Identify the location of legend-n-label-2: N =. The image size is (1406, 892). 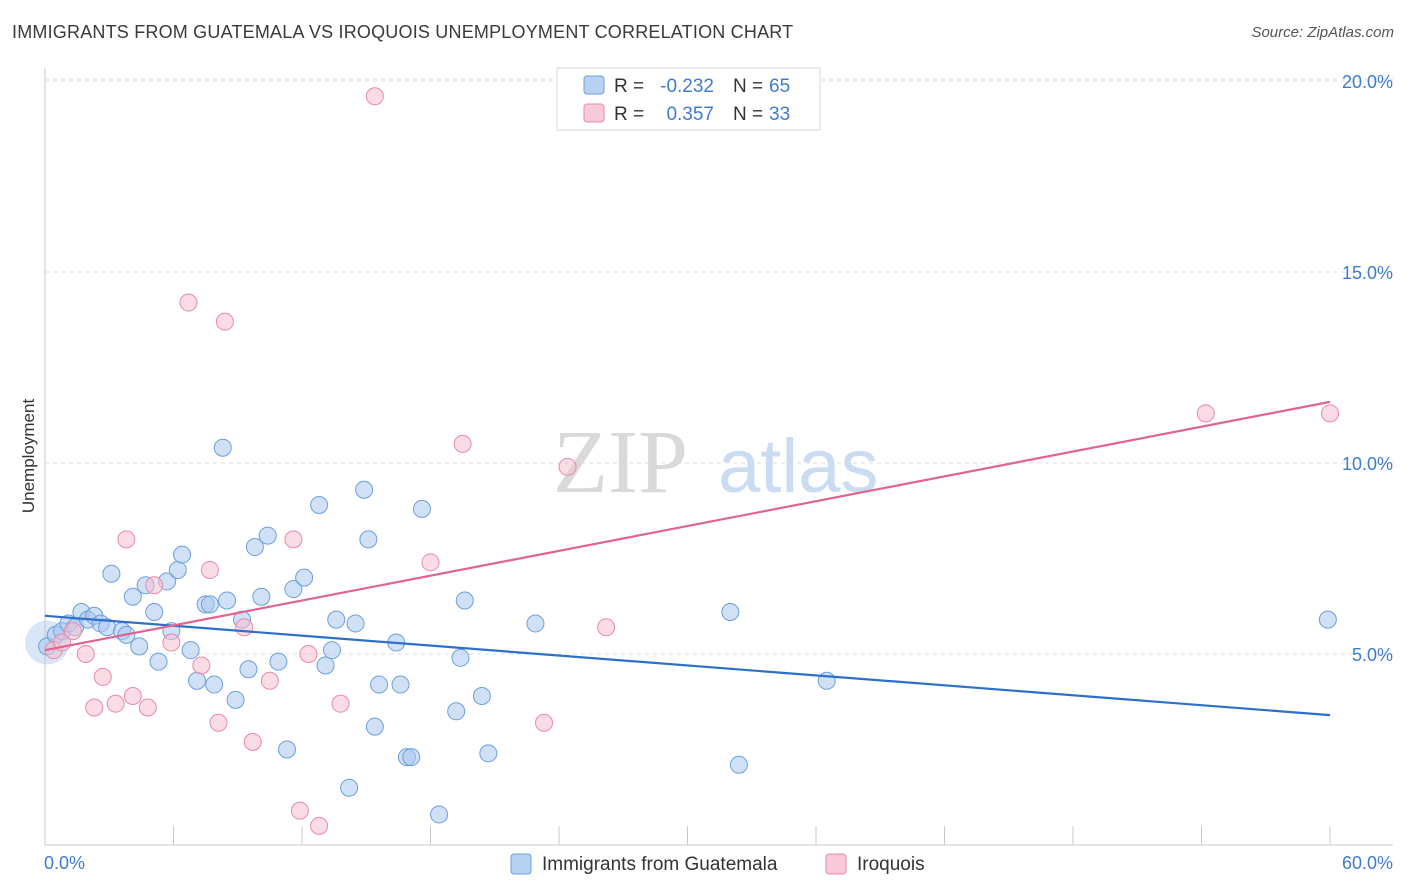
(748, 114).